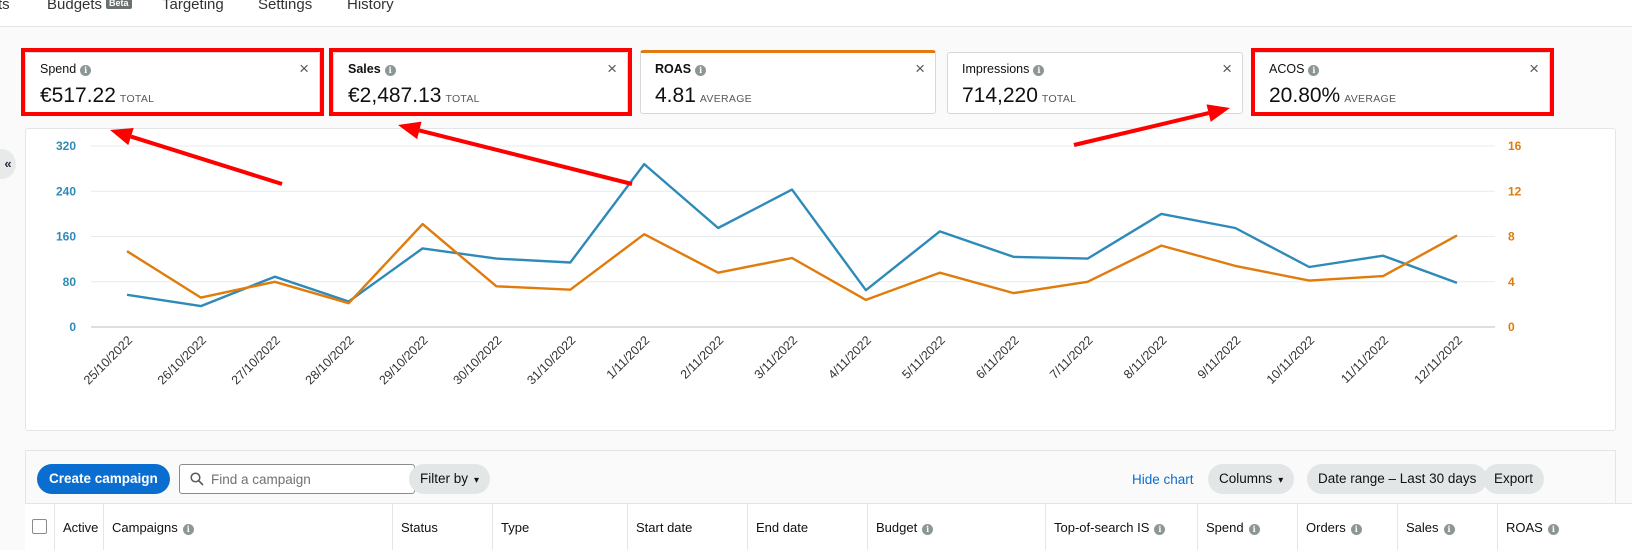 The width and height of the screenshot is (1632, 550). I want to click on metric-value: €2,487.13 TOTAL, so click(414, 96).